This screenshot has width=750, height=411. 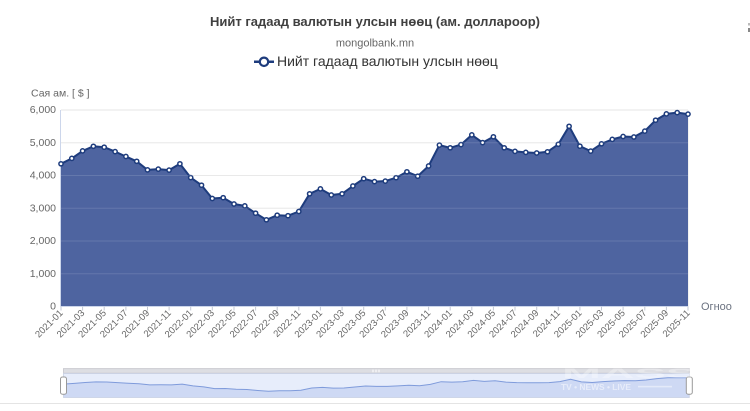 I want to click on svg-text: mongolbank.mn, so click(x=375, y=44).